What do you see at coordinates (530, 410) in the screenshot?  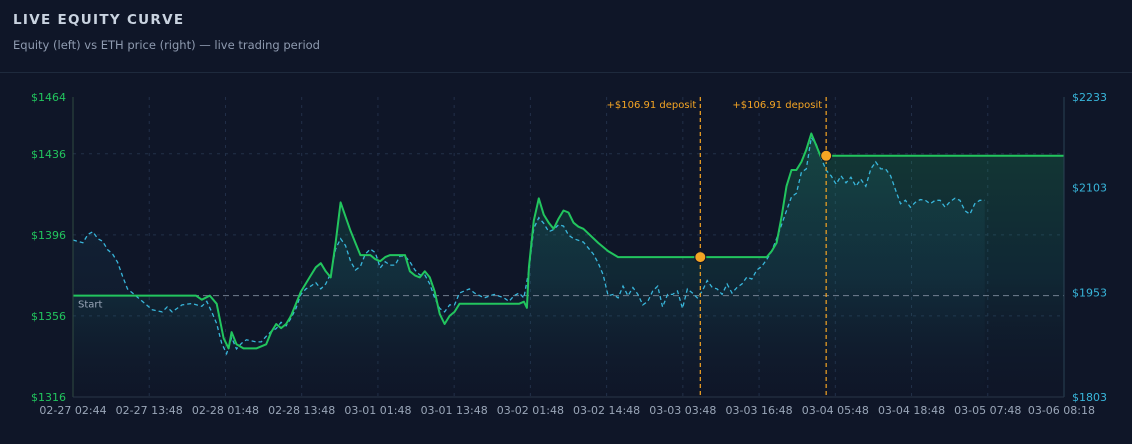 I see `x-tick-label: 03-02 01:48` at bounding box center [530, 410].